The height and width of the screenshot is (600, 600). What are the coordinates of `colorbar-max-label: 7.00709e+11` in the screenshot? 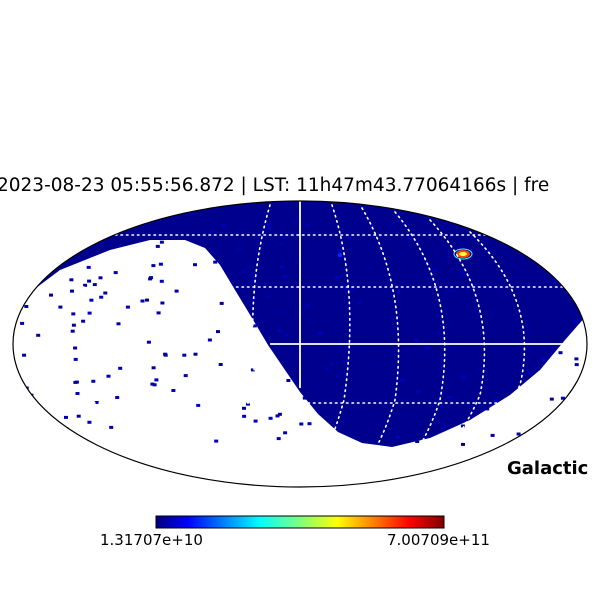 It's located at (438, 540).